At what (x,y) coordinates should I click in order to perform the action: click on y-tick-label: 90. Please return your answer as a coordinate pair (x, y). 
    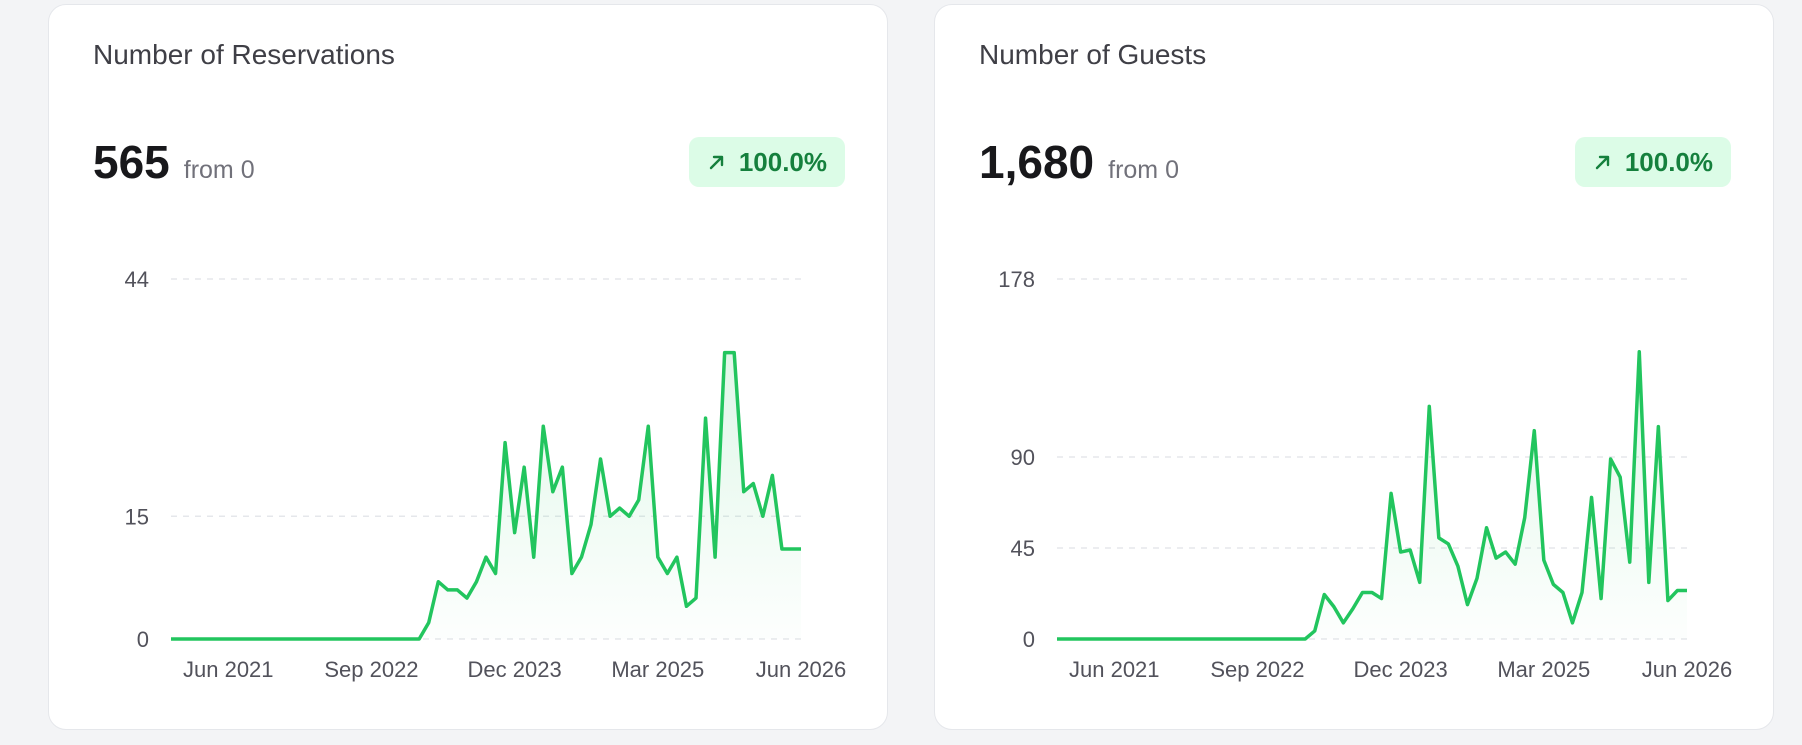
    Looking at the image, I should click on (1023, 457).